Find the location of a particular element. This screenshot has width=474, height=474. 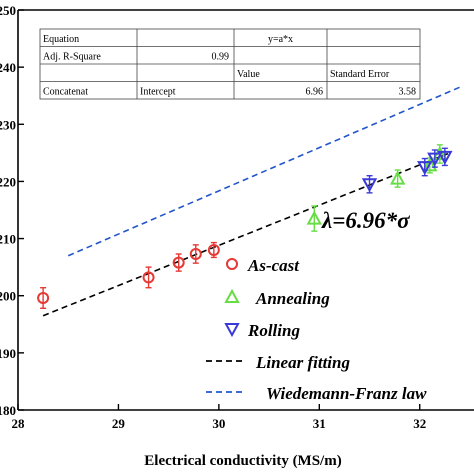

table-cell: Adj. R-Square is located at coordinates (72, 57).